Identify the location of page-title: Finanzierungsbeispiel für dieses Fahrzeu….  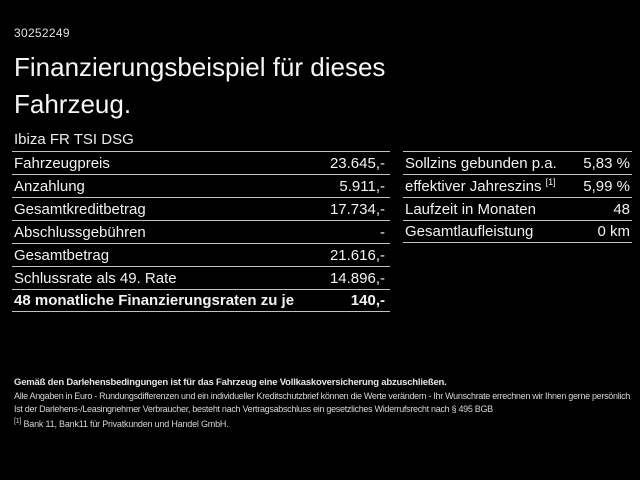
(199, 86).